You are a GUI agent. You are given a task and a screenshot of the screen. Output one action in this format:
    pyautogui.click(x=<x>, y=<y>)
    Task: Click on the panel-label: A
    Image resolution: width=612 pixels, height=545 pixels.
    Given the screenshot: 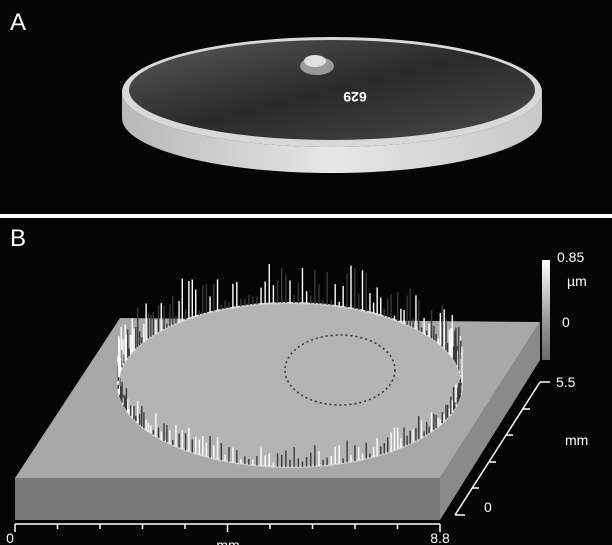 What is the action you would take?
    pyautogui.click(x=18, y=22)
    